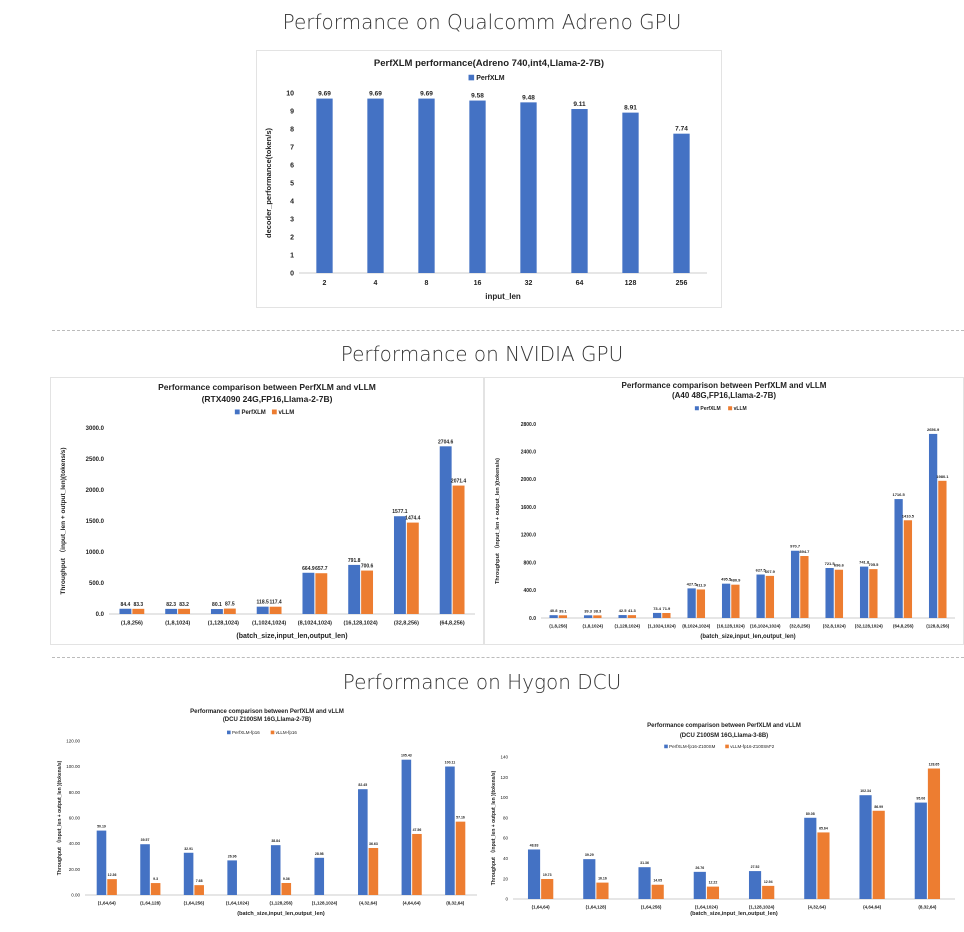 Image resolution: width=964 pixels, height=932 pixels. What do you see at coordinates (554, 610) in the screenshot?
I see `data-label: 40.8` at bounding box center [554, 610].